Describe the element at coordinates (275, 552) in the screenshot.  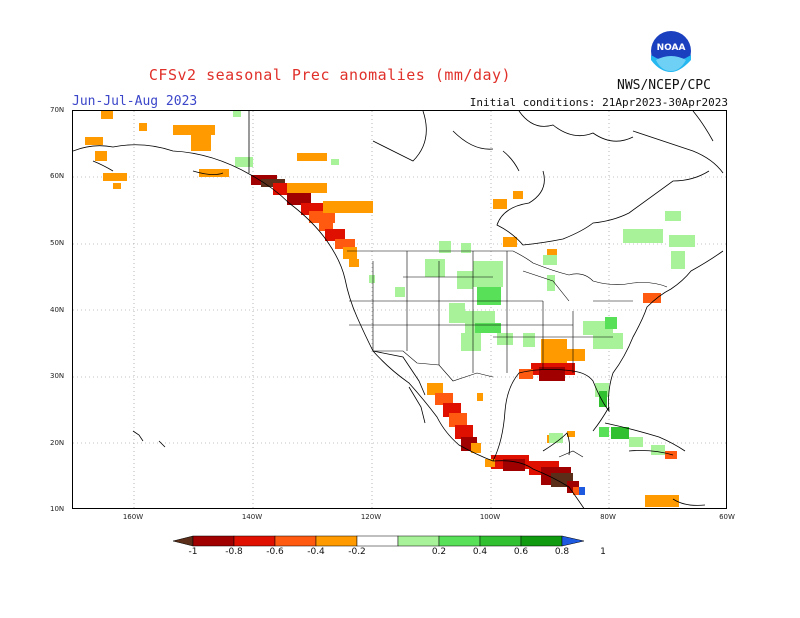
I see `colorbar-label: -0.6` at that location.